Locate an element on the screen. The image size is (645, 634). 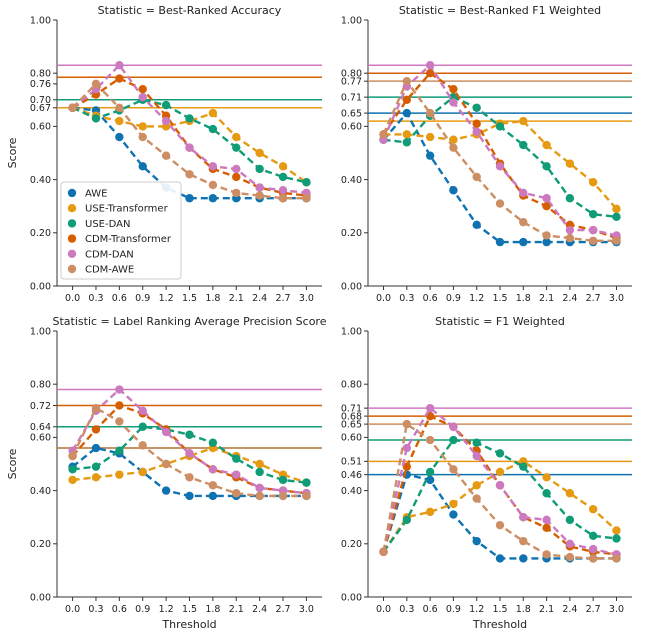
y-tick-label: 0.80 is located at coordinates (351, 74).